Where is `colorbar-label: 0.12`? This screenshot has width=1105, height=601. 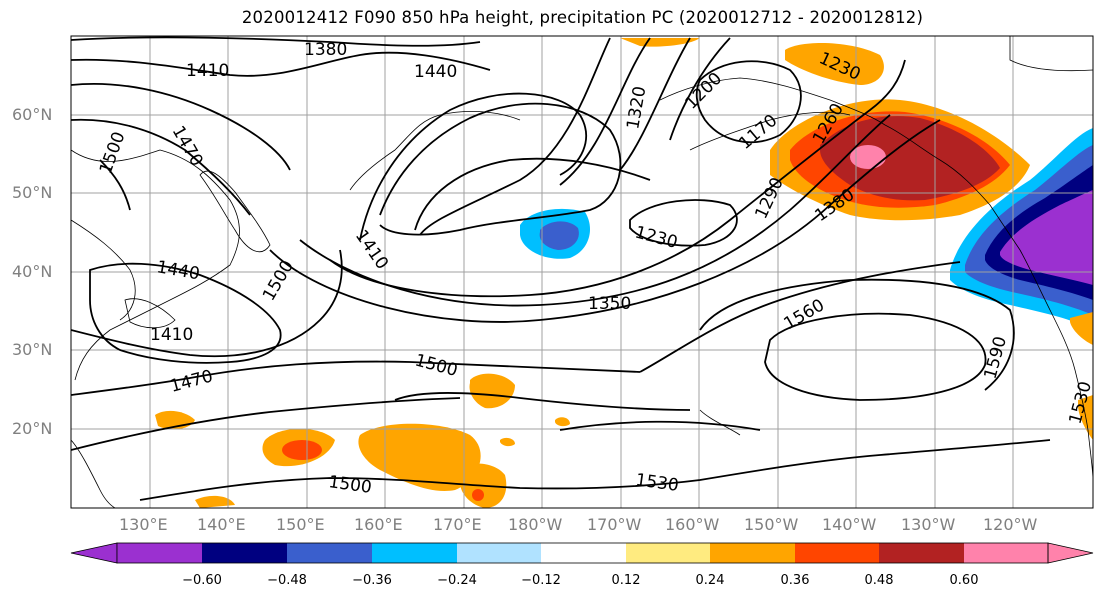
colorbar-label: 0.12 is located at coordinates (626, 580).